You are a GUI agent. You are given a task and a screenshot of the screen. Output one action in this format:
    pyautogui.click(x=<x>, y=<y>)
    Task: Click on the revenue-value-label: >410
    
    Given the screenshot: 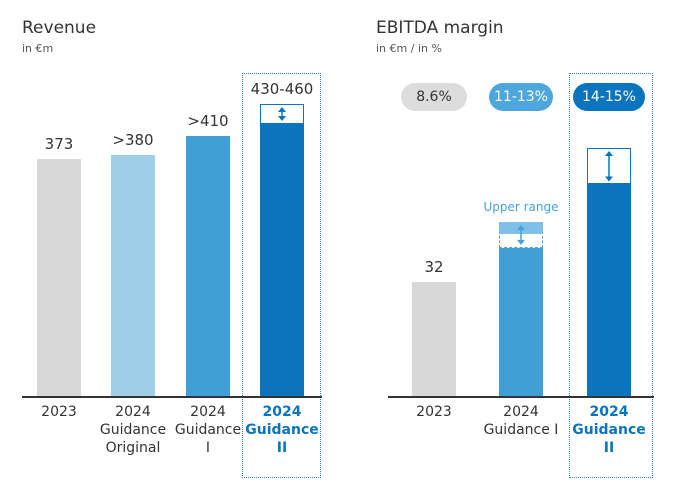 What is the action you would take?
    pyautogui.click(x=208, y=120)
    